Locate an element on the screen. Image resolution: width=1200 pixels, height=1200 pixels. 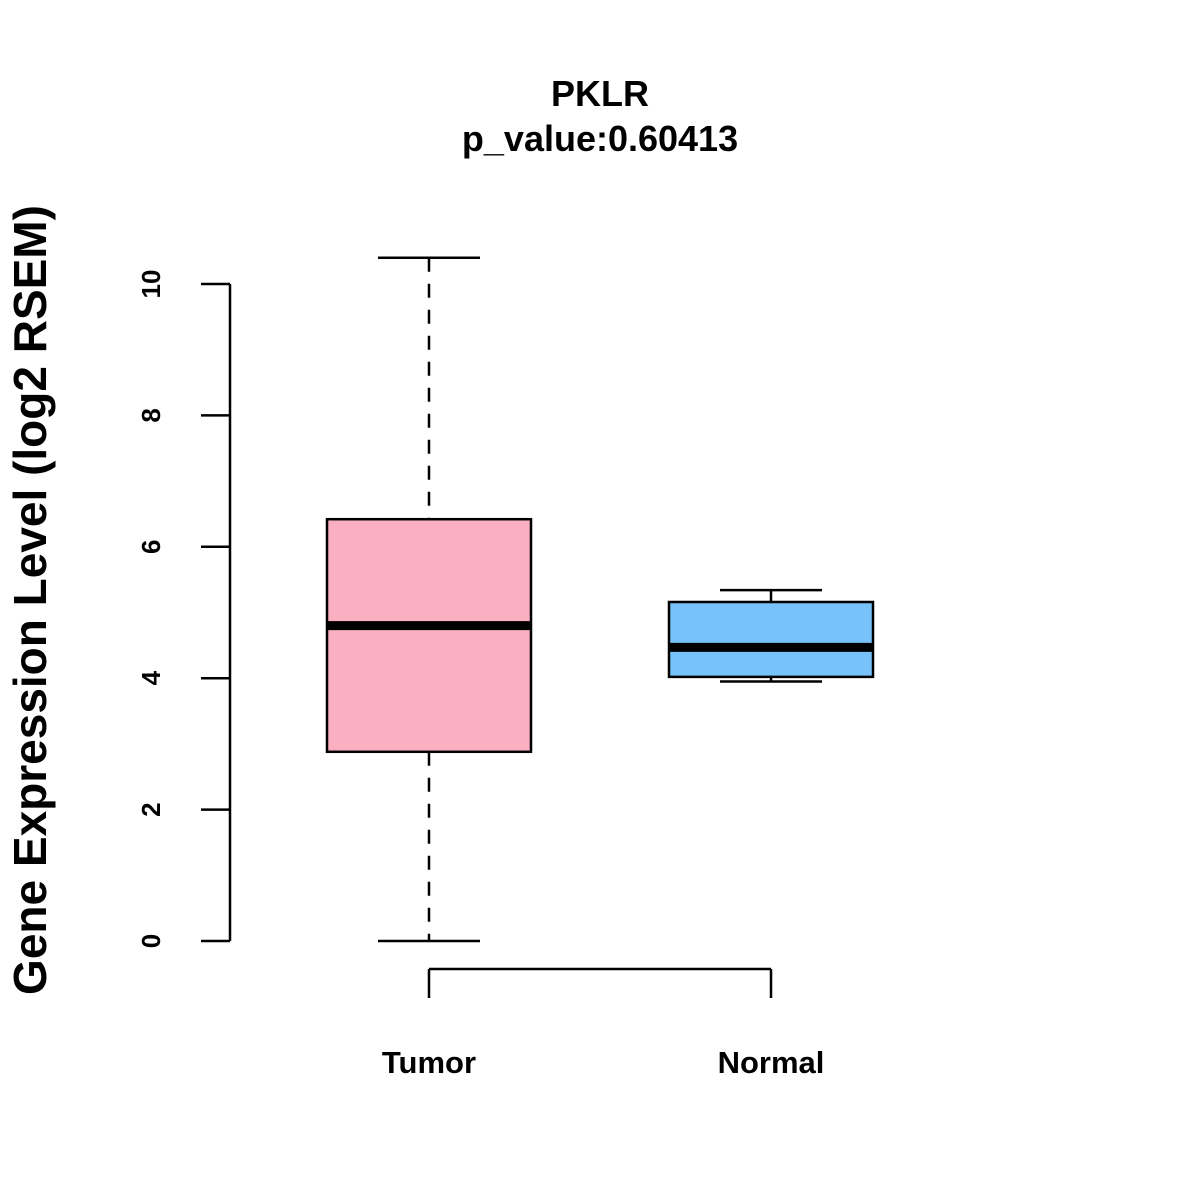
y-tick-label: 4 is located at coordinates (151, 677).